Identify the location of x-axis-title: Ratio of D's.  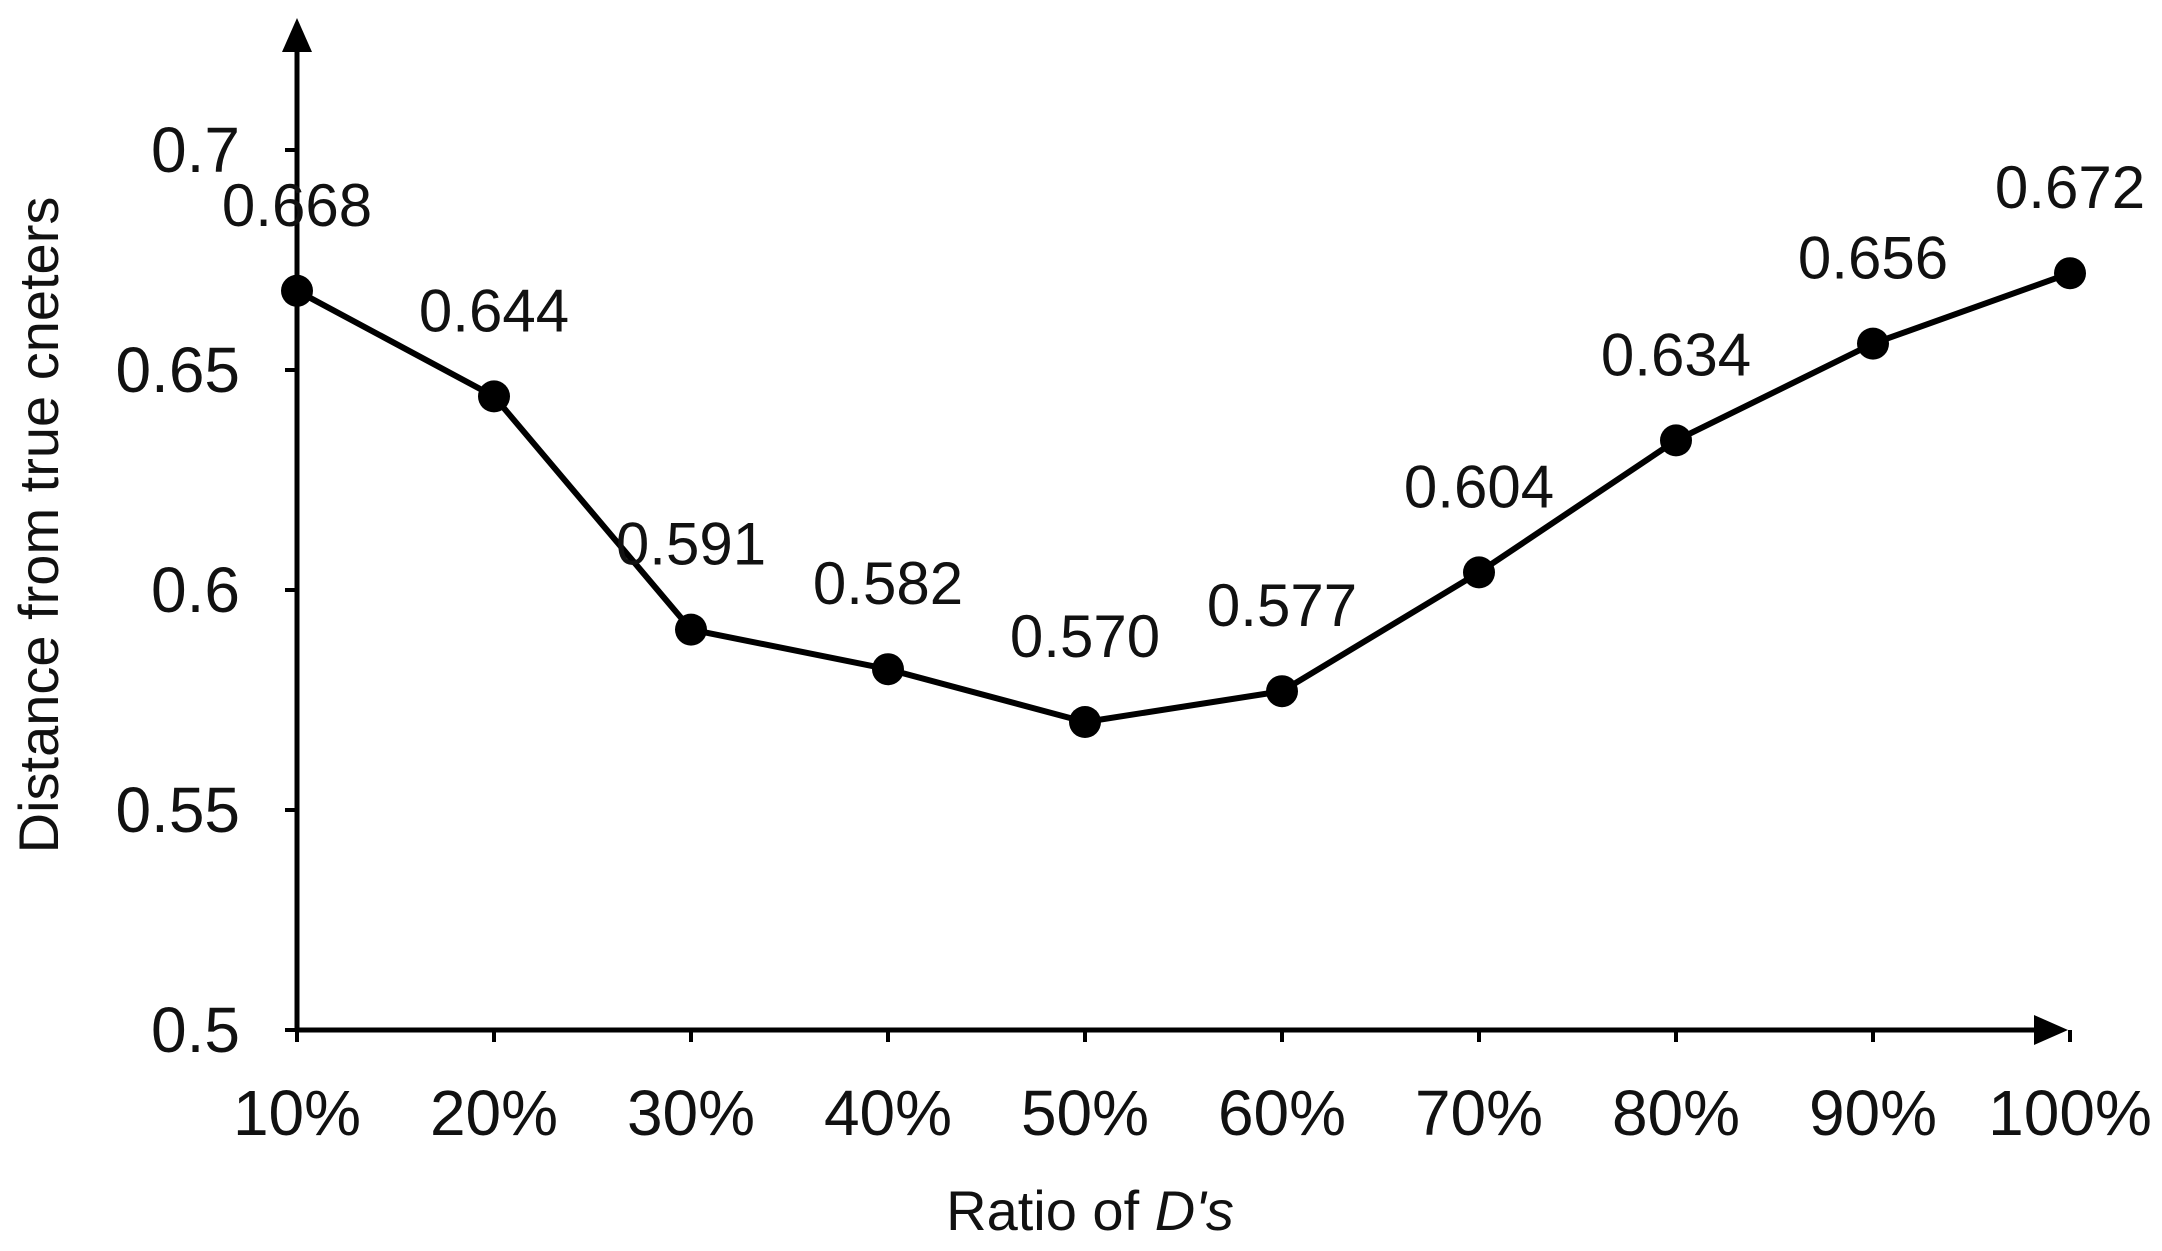
(1090, 1210).